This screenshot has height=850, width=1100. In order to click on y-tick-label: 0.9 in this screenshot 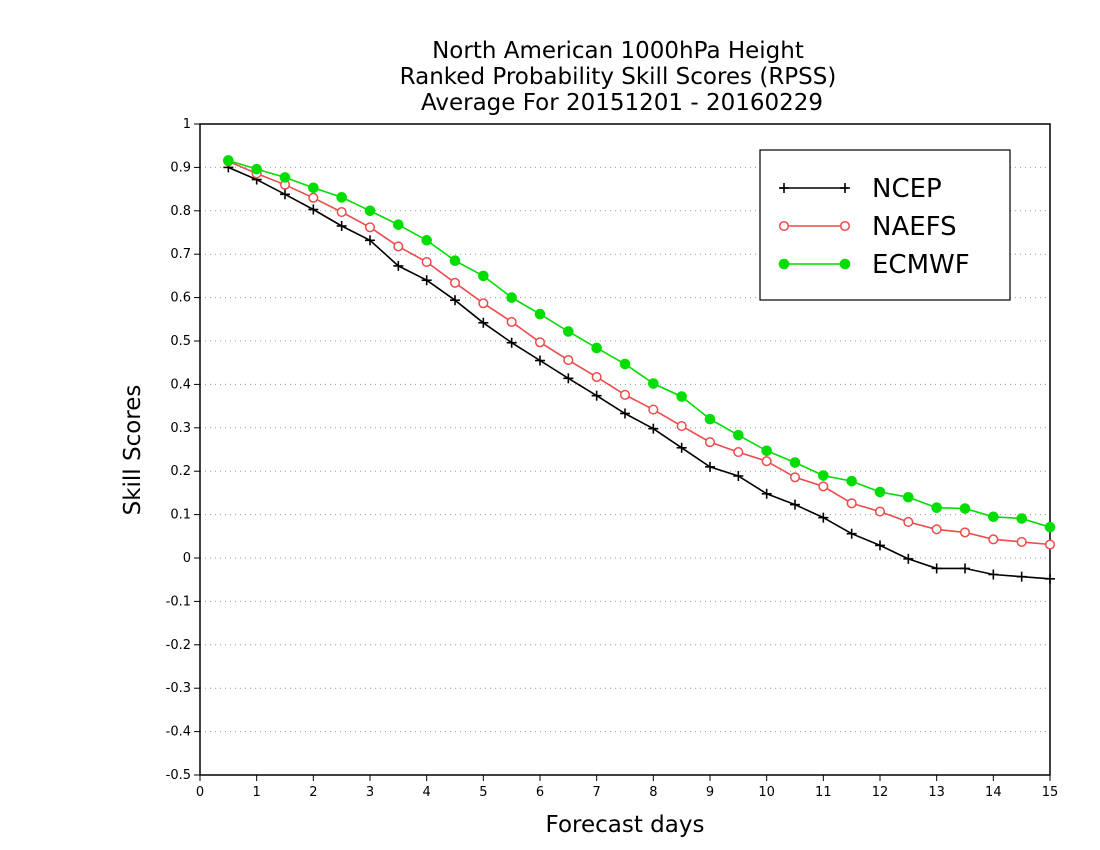, I will do `click(180, 167)`.